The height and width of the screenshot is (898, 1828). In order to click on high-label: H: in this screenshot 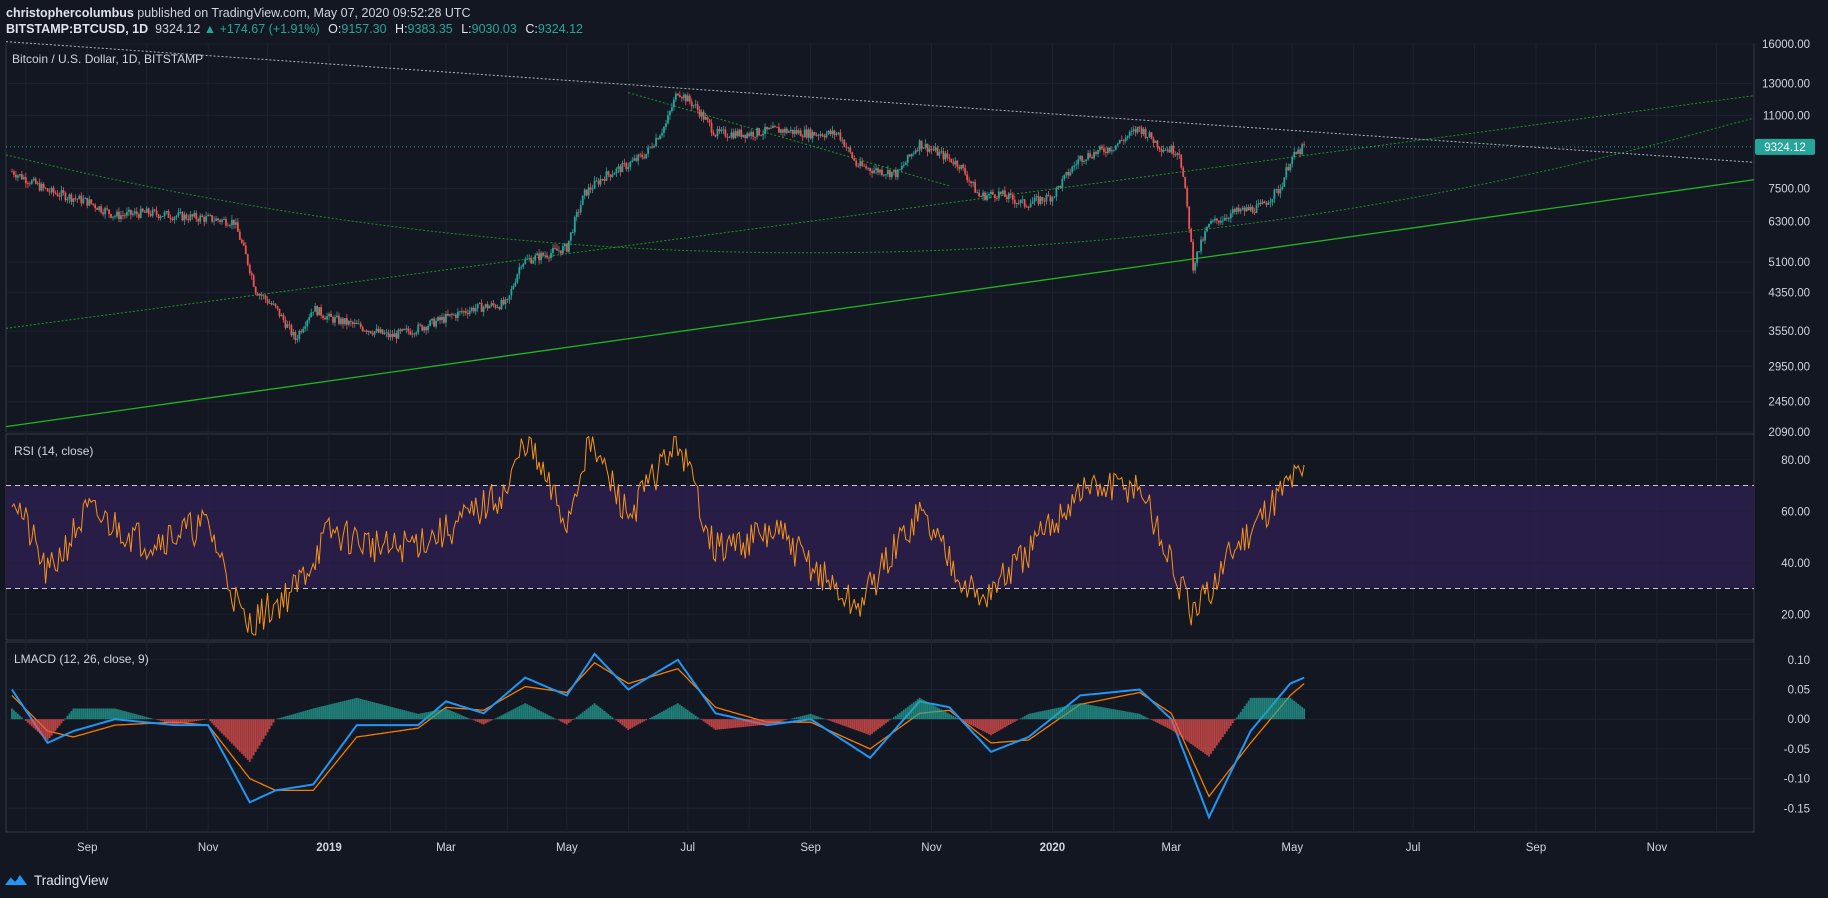, I will do `click(401, 29)`.